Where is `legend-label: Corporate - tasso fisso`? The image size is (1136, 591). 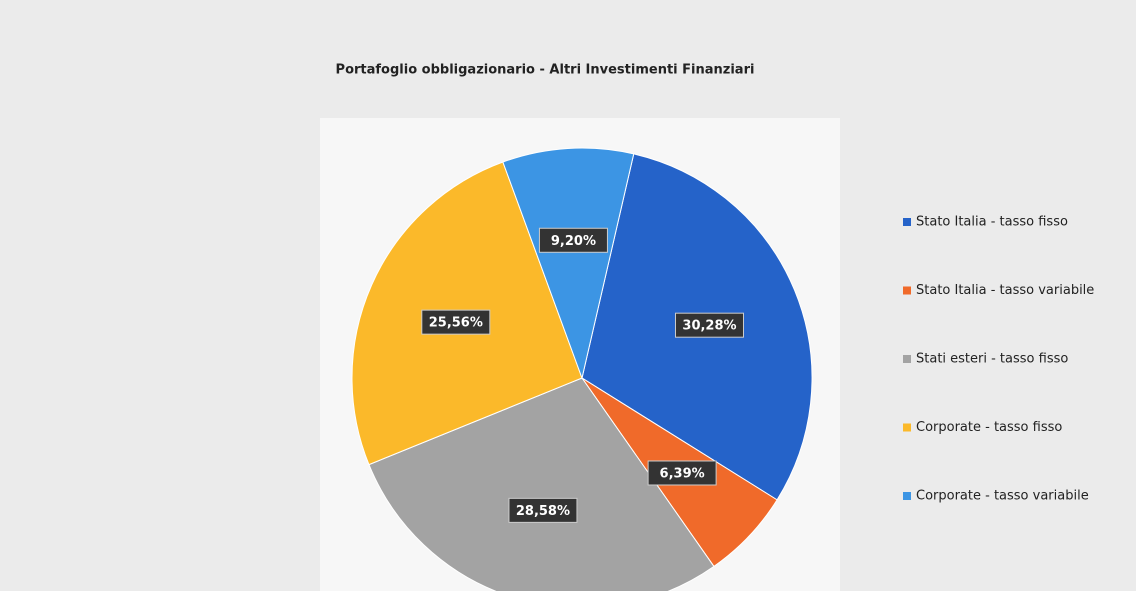 legend-label: Corporate - tasso fisso is located at coordinates (989, 427).